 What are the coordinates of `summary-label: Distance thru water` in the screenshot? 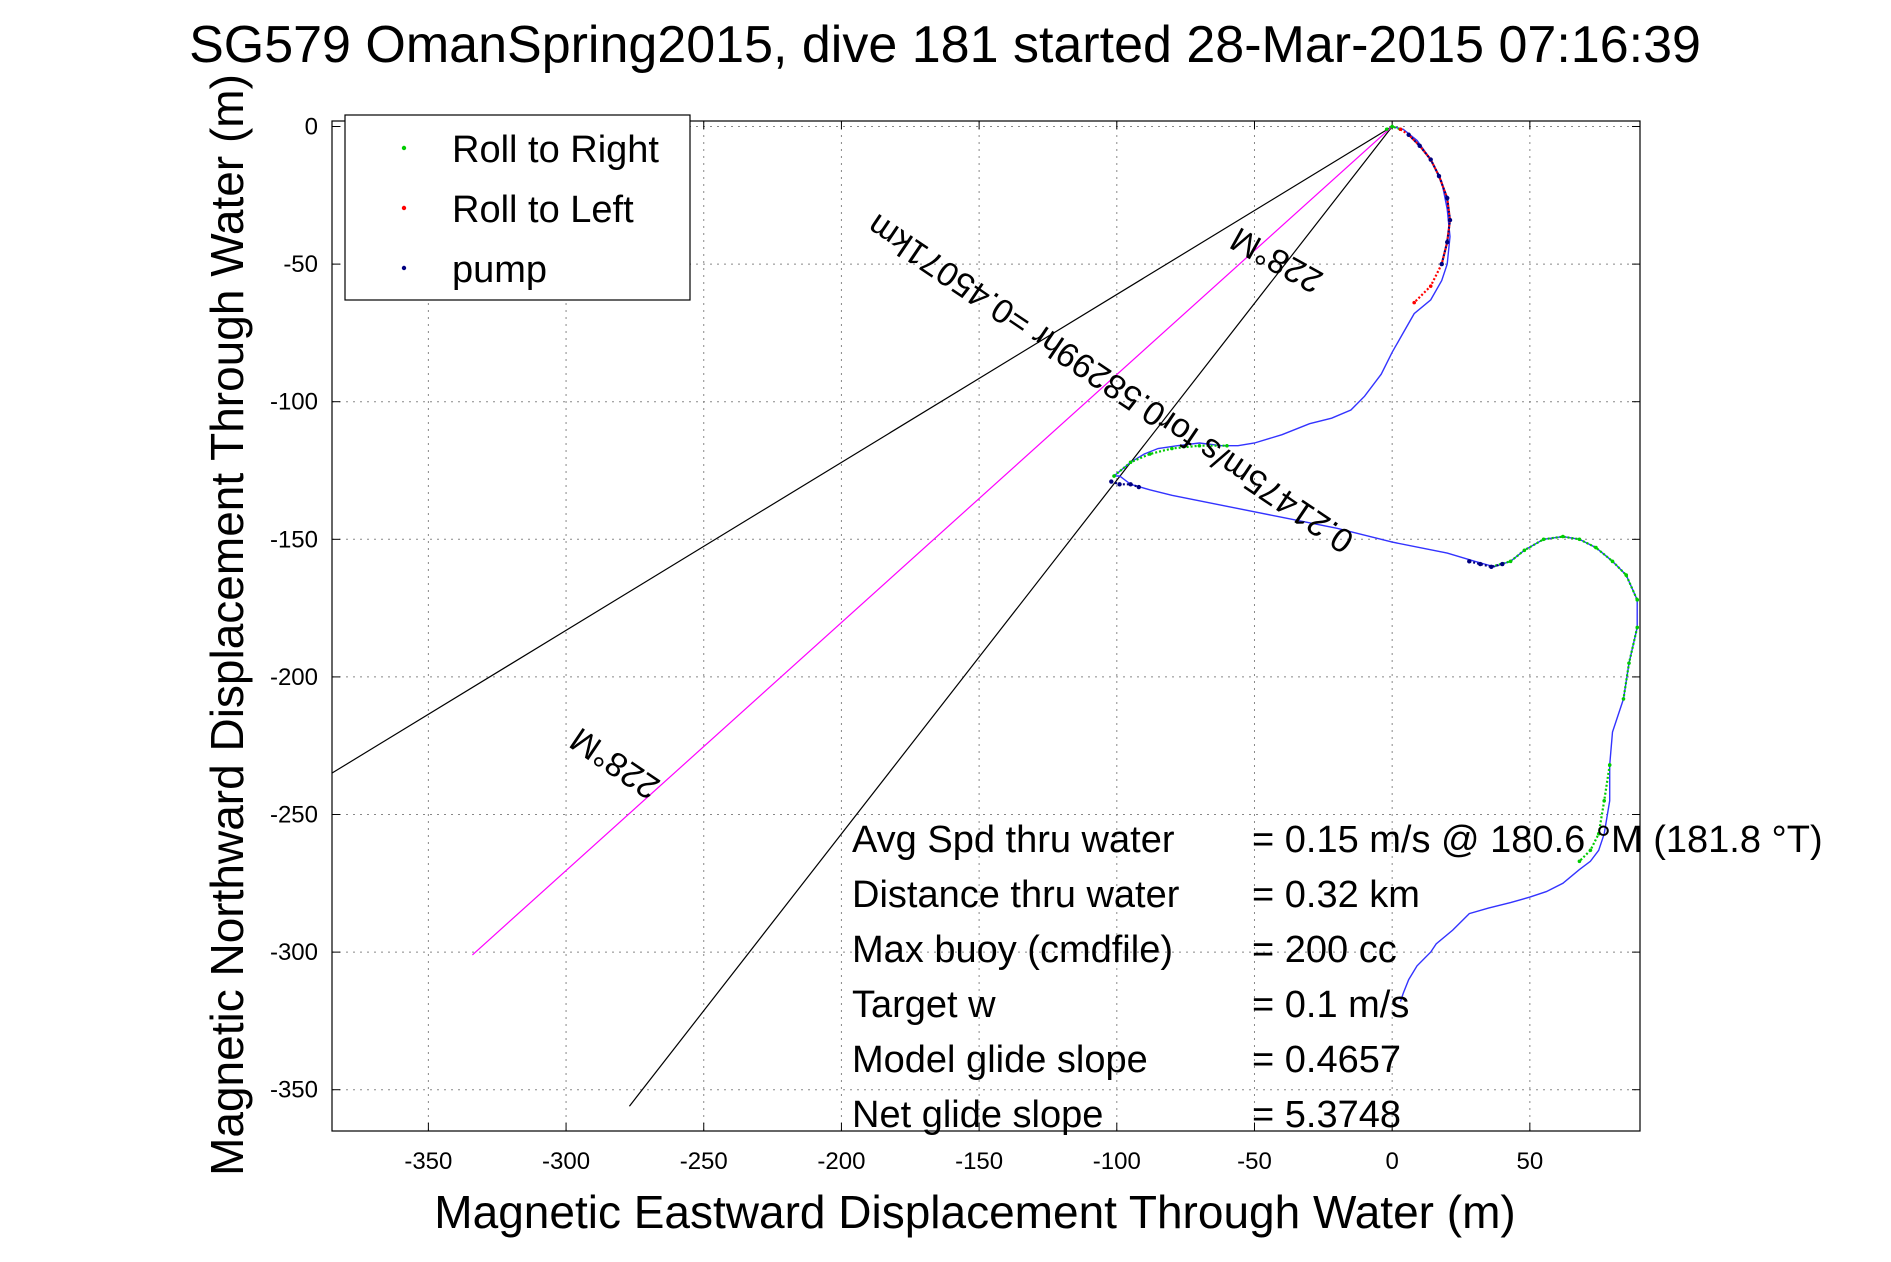 It's located at (1016, 895).